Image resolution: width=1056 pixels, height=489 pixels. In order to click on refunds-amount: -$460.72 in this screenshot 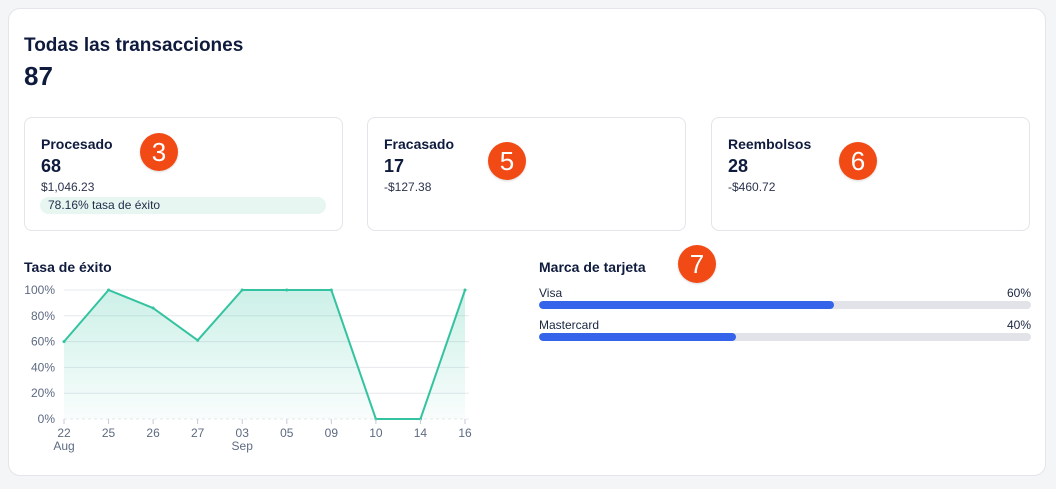, I will do `click(752, 187)`.